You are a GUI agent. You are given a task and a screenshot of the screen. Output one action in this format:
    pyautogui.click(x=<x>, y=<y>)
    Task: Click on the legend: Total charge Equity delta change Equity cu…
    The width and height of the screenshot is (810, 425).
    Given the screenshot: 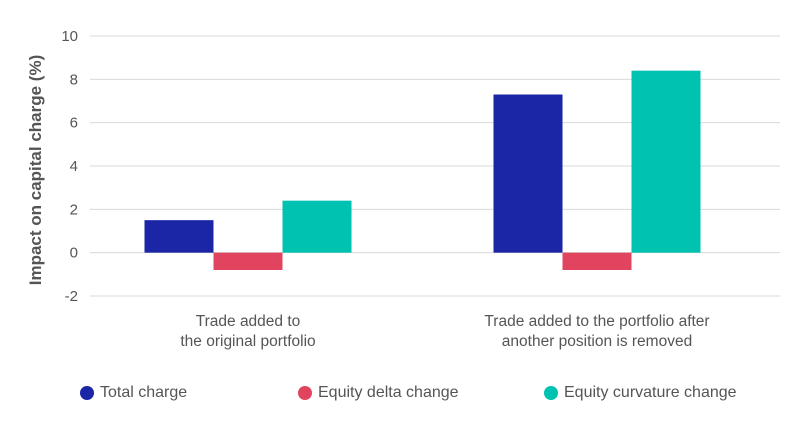 What is the action you would take?
    pyautogui.click(x=405, y=393)
    